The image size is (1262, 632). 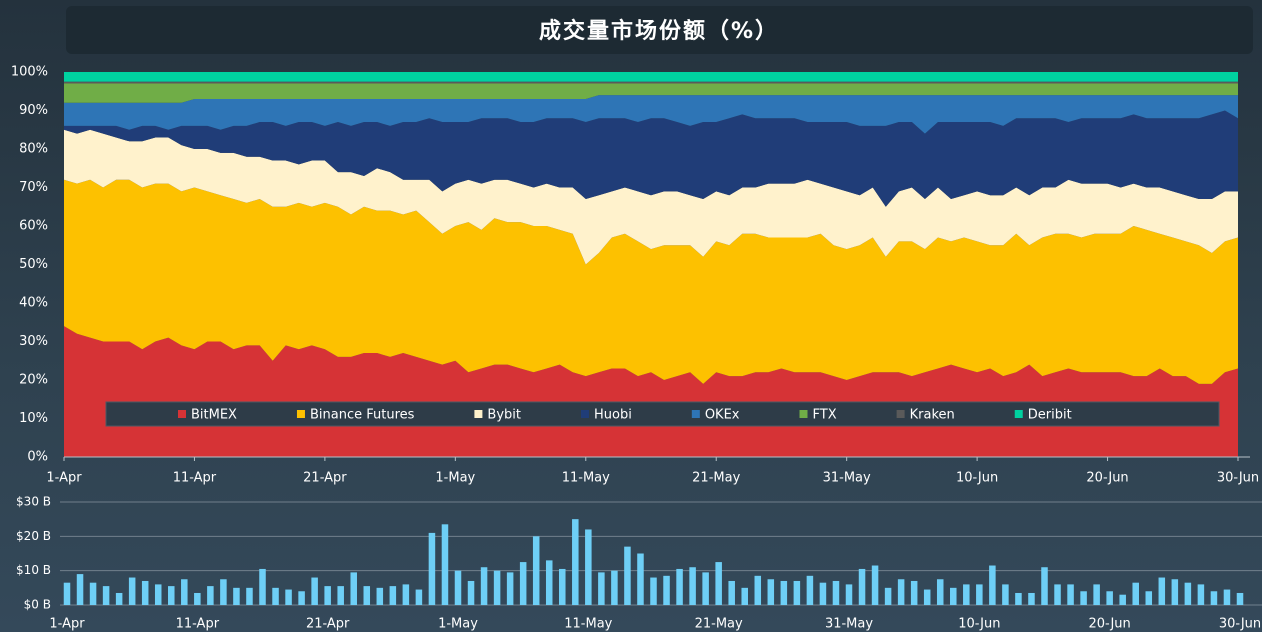 What do you see at coordinates (849, 624) in the screenshot?
I see `x-tick-label: 31-May` at bounding box center [849, 624].